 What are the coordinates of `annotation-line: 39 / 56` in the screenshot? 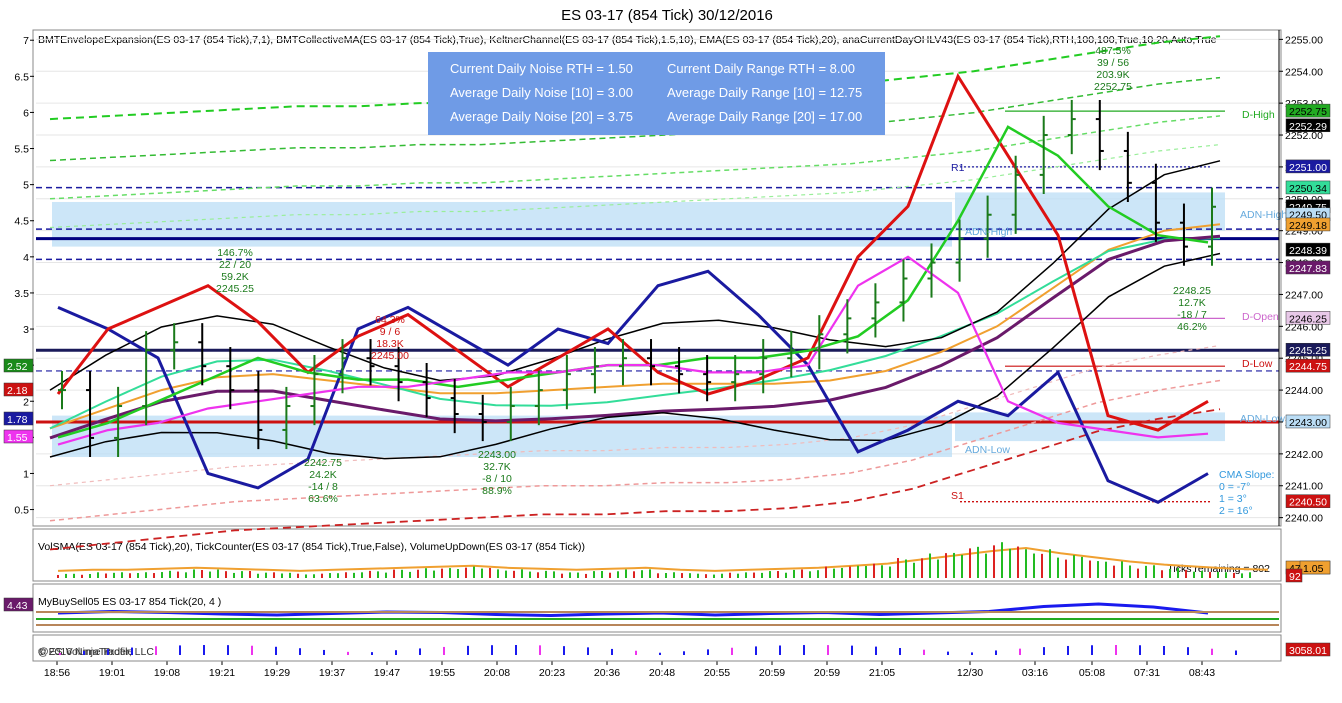 It's located at (1113, 63).